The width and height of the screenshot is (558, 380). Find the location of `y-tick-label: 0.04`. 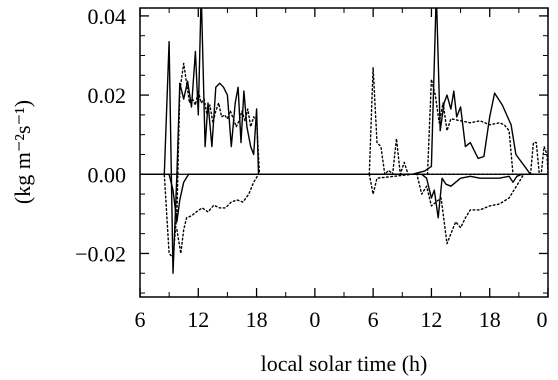

y-tick-label: 0.04 is located at coordinates (107, 16).